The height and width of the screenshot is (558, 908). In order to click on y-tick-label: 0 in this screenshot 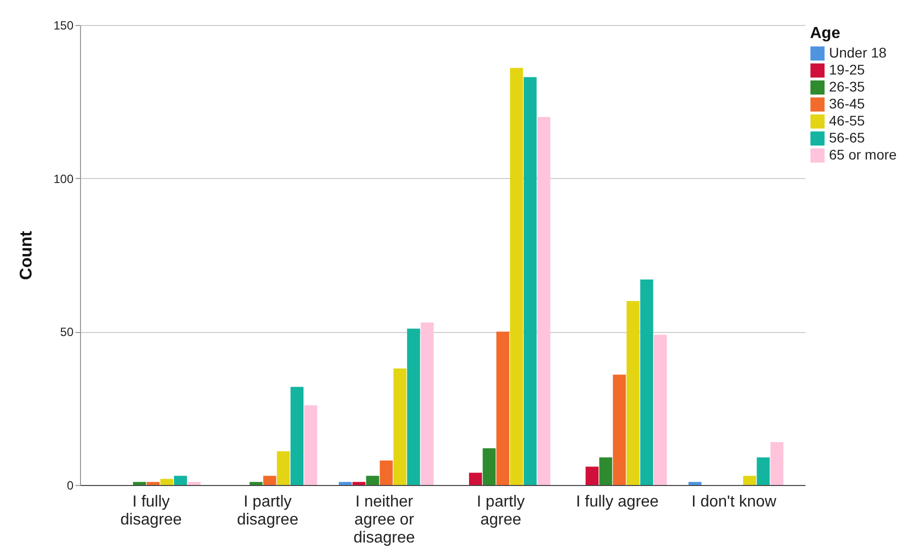, I will do `click(70, 485)`.